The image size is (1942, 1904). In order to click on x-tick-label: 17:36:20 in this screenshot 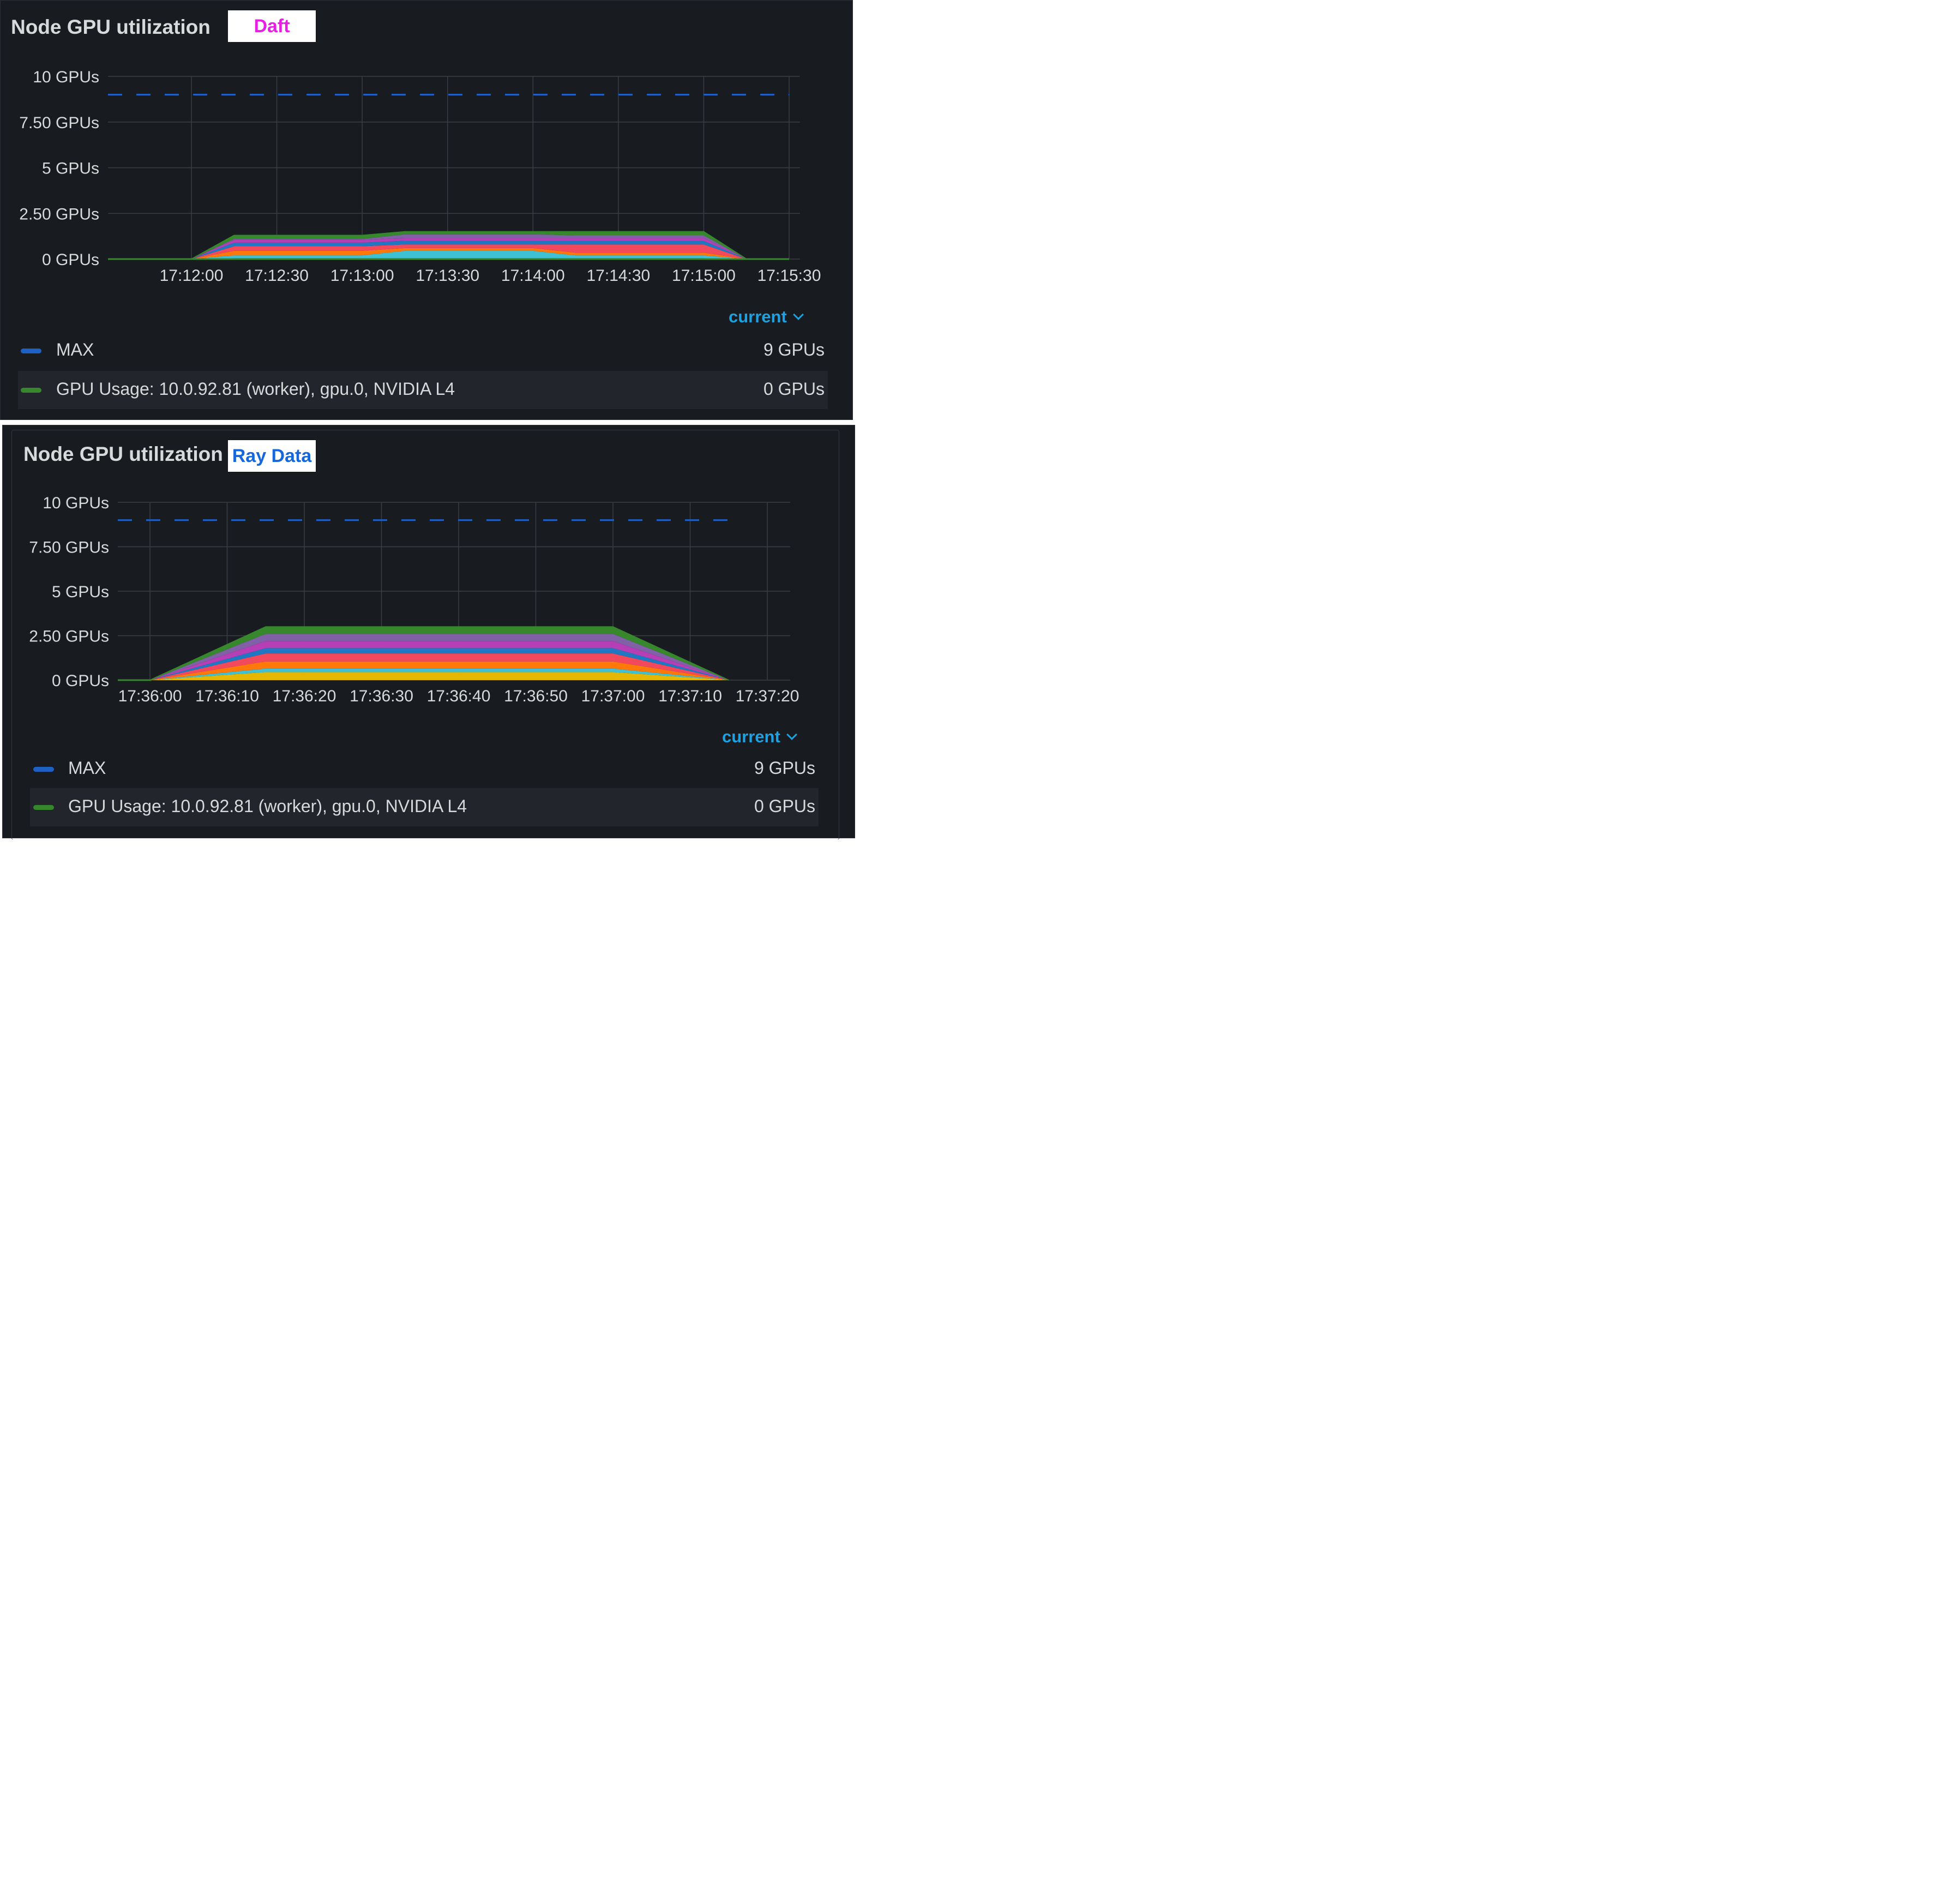, I will do `click(304, 696)`.